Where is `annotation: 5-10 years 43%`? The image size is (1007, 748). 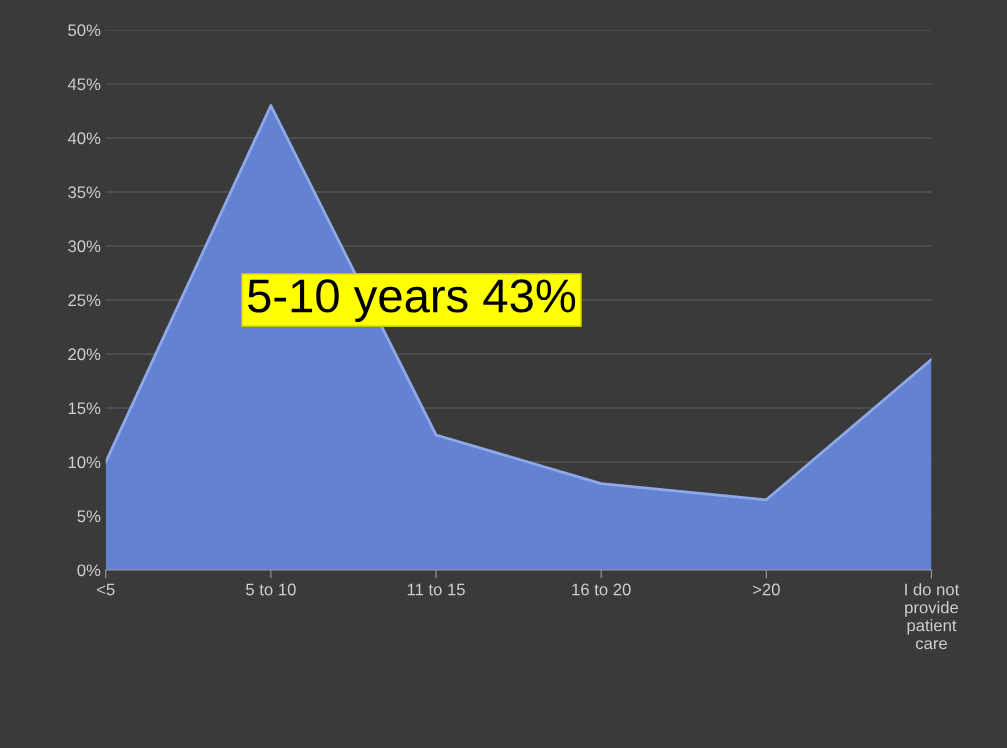 annotation: 5-10 years 43% is located at coordinates (412, 300).